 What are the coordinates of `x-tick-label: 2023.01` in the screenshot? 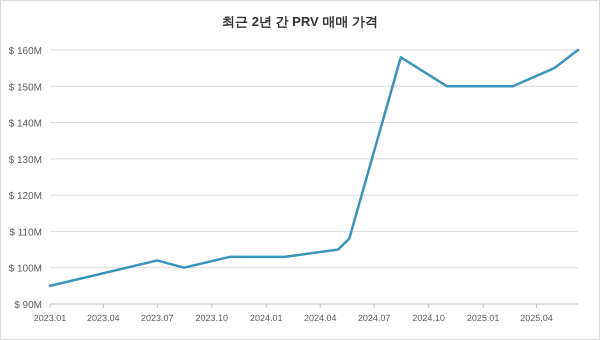 It's located at (50, 318).